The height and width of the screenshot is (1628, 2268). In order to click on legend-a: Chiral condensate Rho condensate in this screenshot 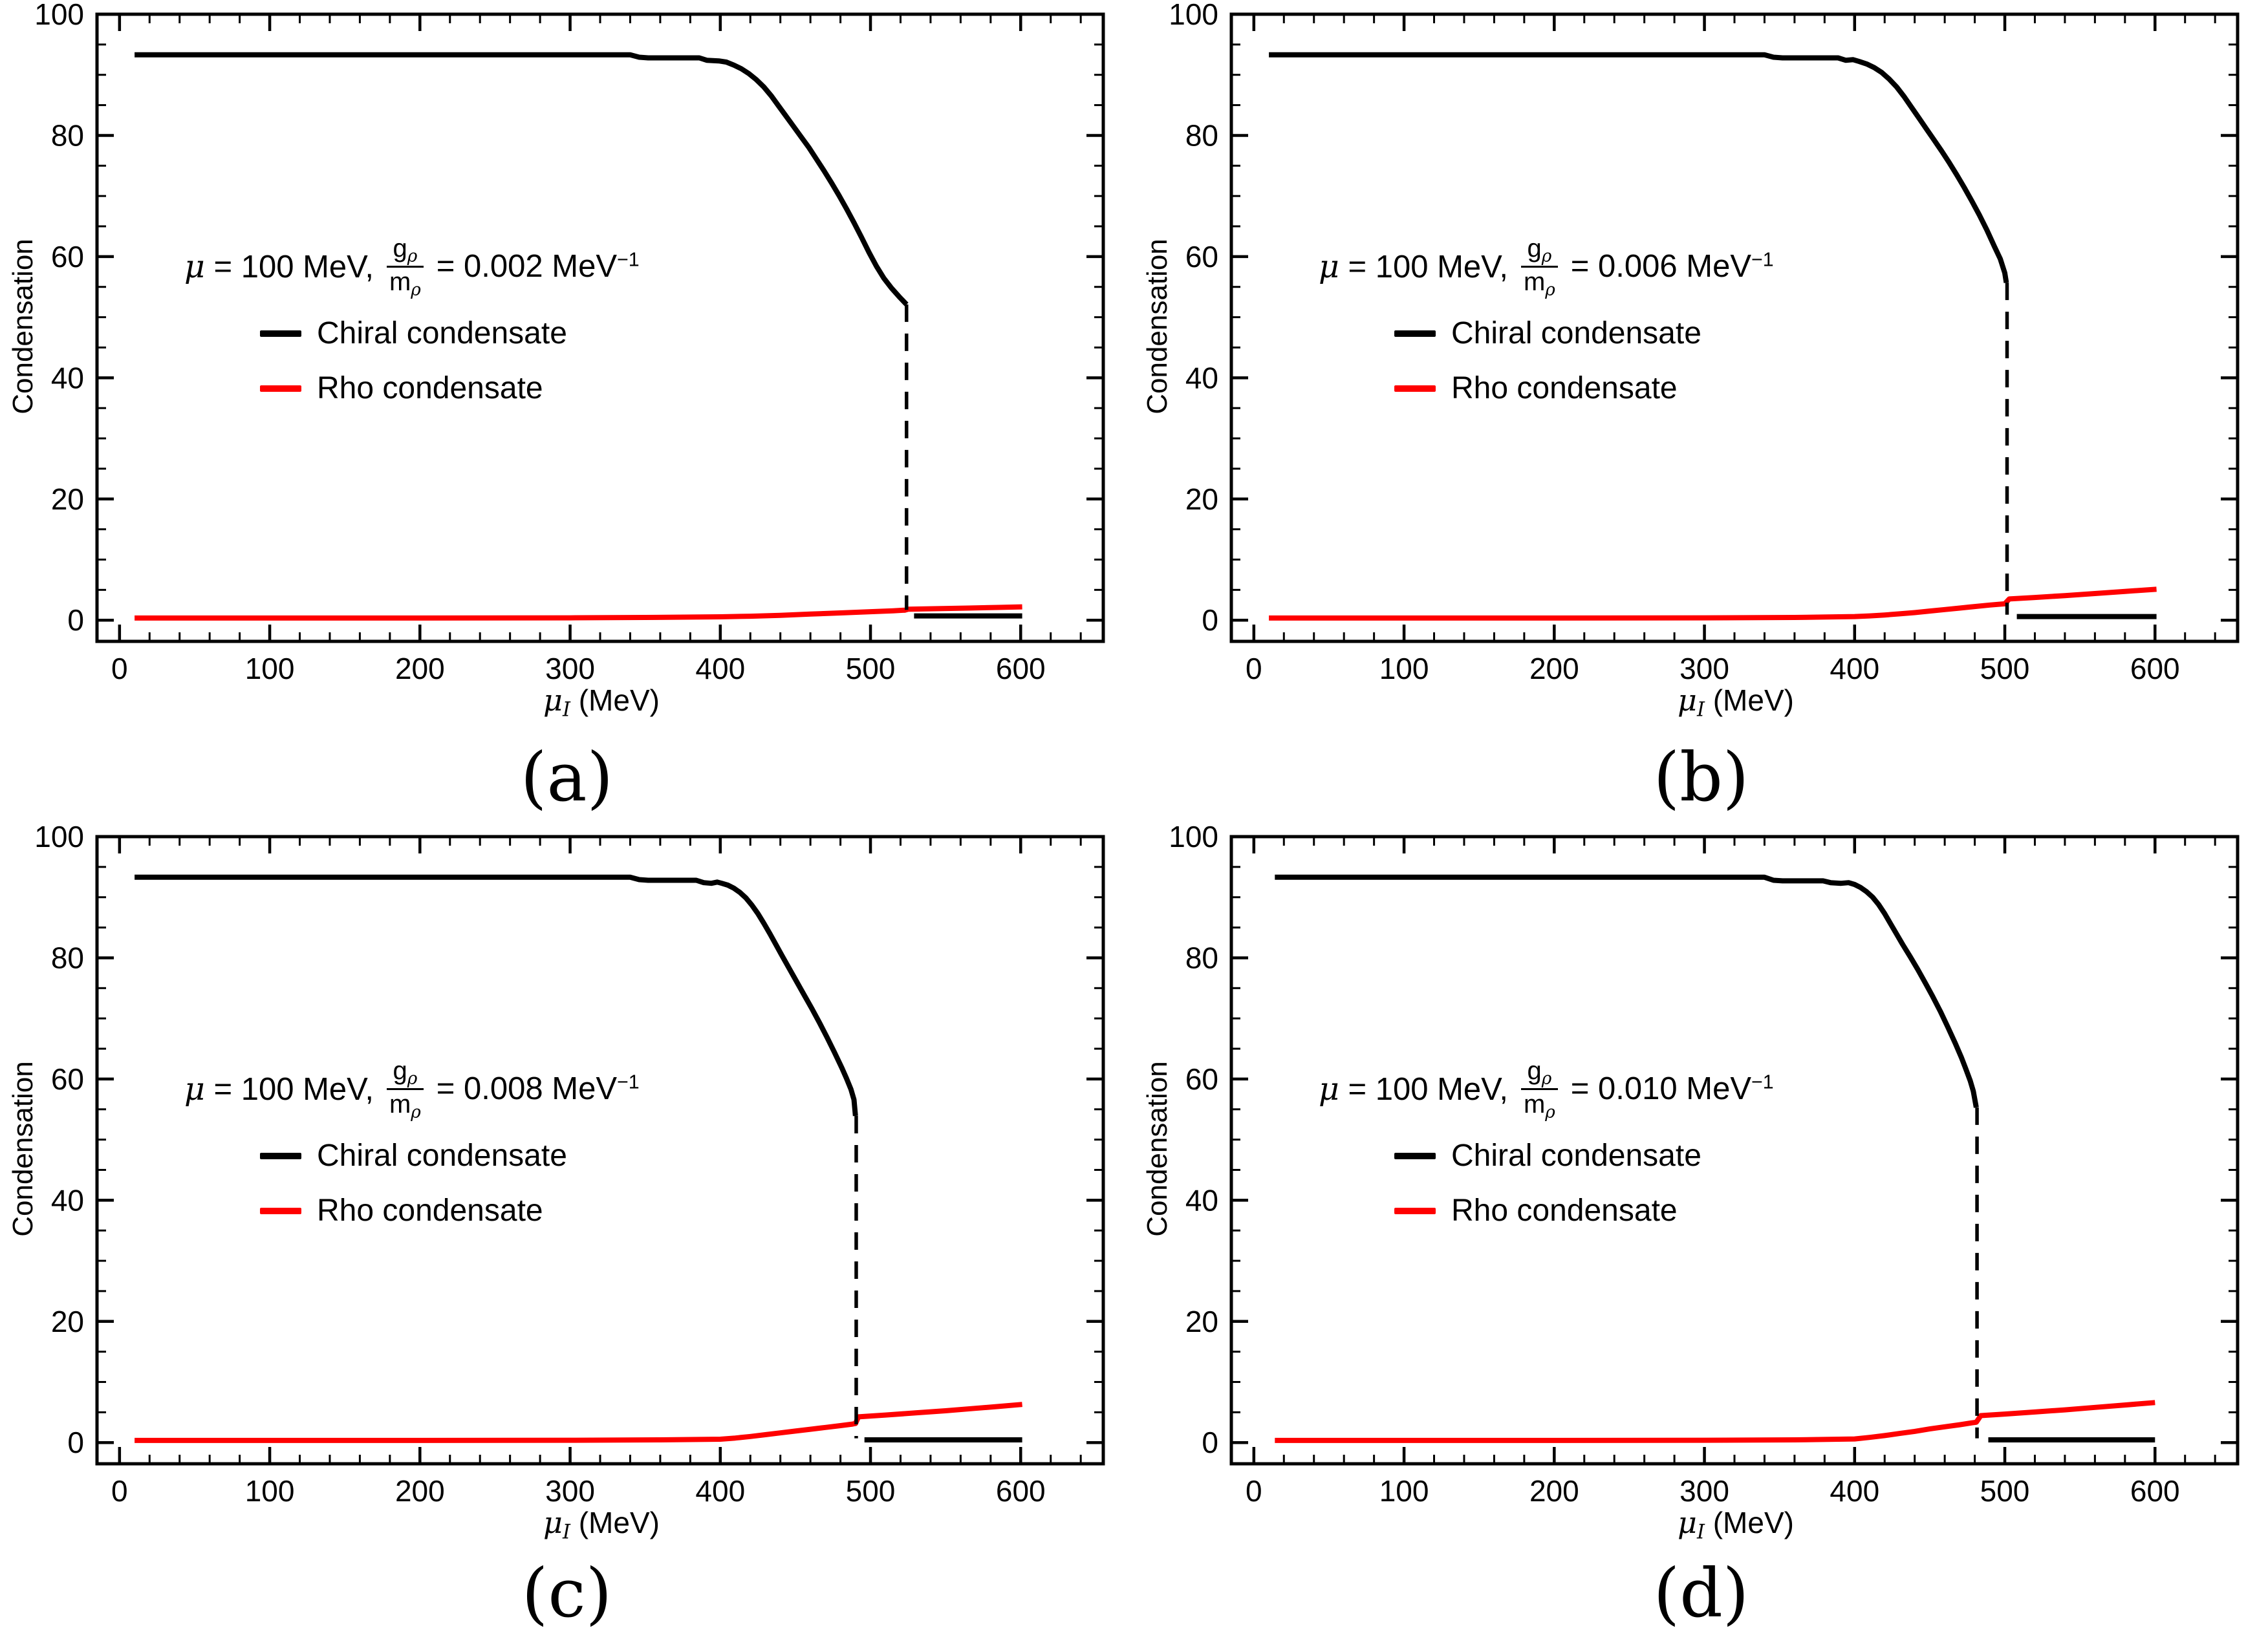, I will do `click(413, 361)`.